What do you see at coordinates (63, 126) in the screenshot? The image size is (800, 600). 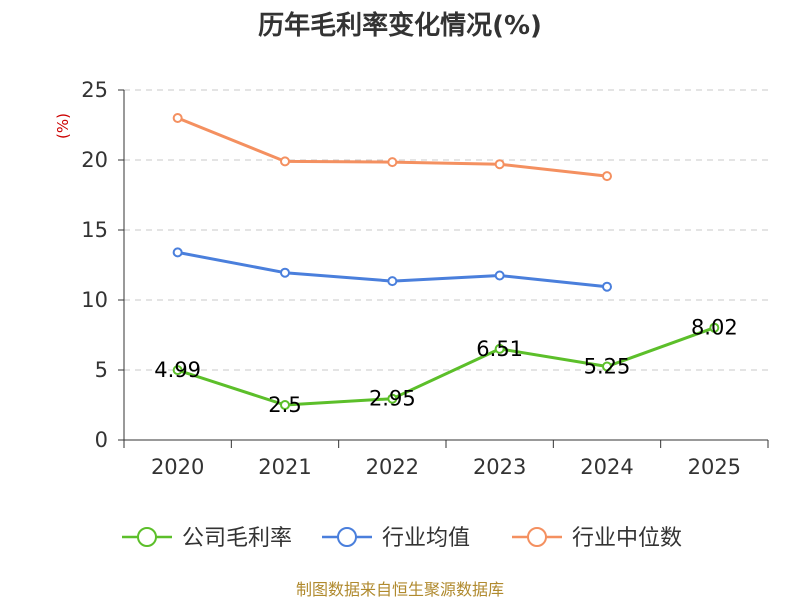 I see `y-axis-unit-label: (%)` at bounding box center [63, 126].